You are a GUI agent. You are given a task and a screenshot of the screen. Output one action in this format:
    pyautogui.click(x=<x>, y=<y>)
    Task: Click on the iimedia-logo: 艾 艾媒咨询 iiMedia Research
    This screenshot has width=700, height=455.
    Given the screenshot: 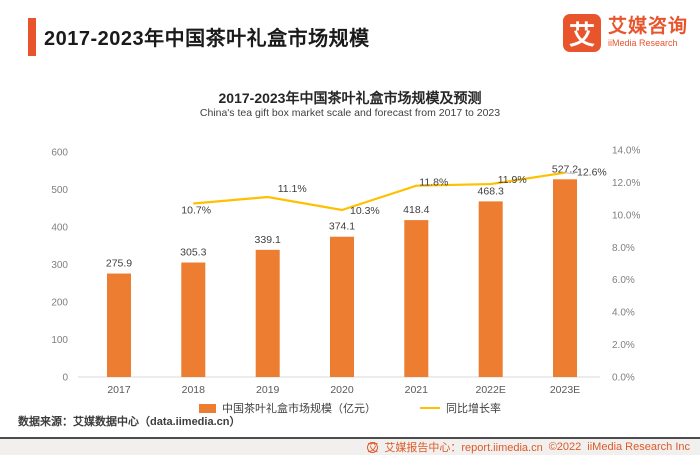 What is the action you would take?
    pyautogui.click(x=625, y=33)
    